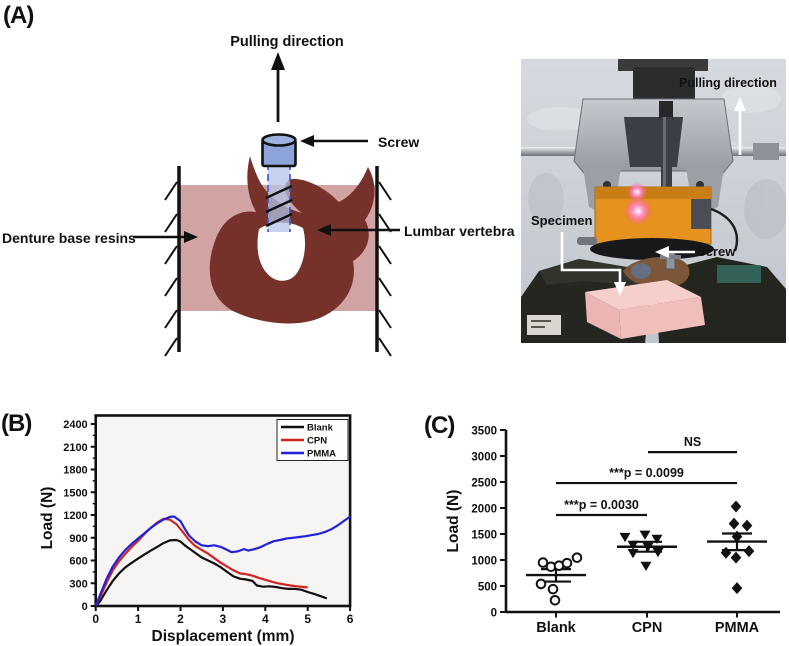 Image resolution: width=789 pixels, height=646 pixels. Describe the element at coordinates (211, 572) in the screenshot. I see `series-line-Blank` at that location.